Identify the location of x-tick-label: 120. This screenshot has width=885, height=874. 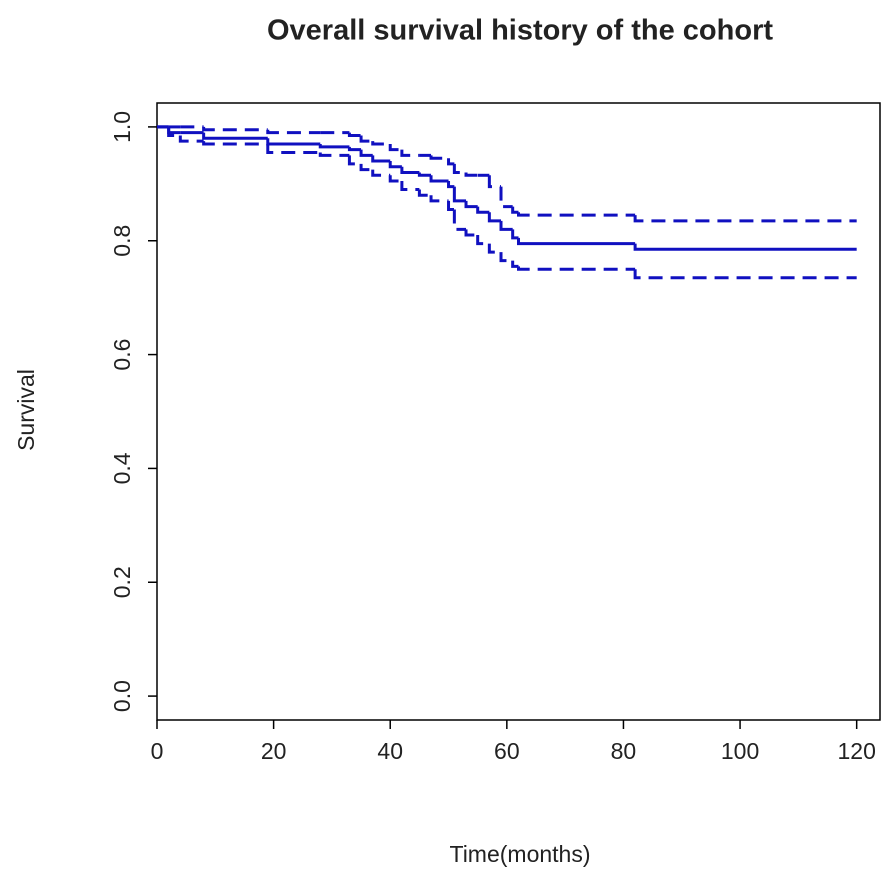
(856, 751).